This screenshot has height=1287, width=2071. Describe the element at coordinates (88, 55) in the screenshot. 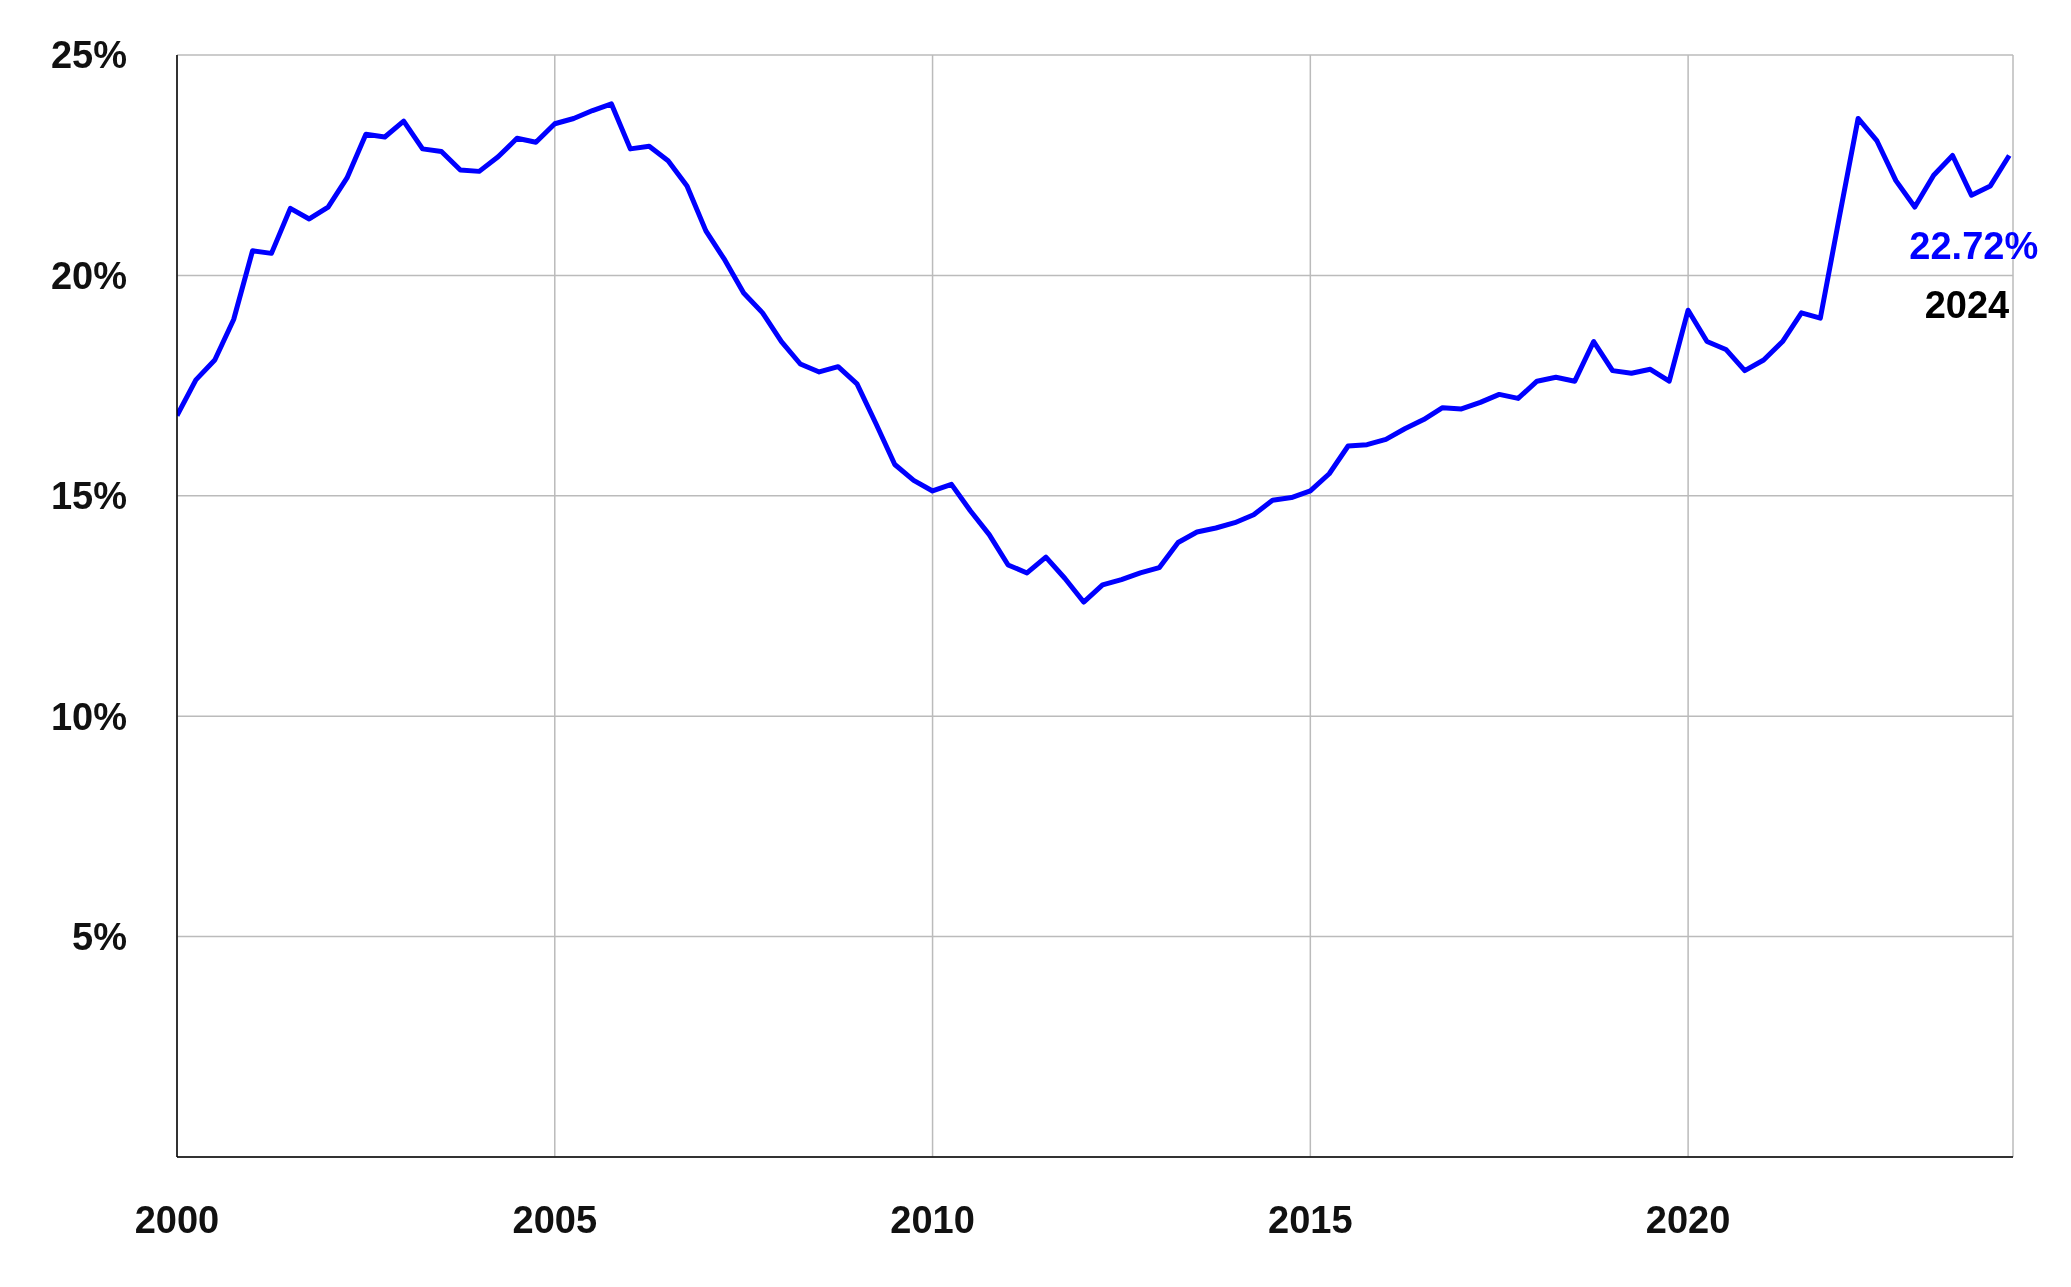

I see `y-tick-label: 25%` at that location.